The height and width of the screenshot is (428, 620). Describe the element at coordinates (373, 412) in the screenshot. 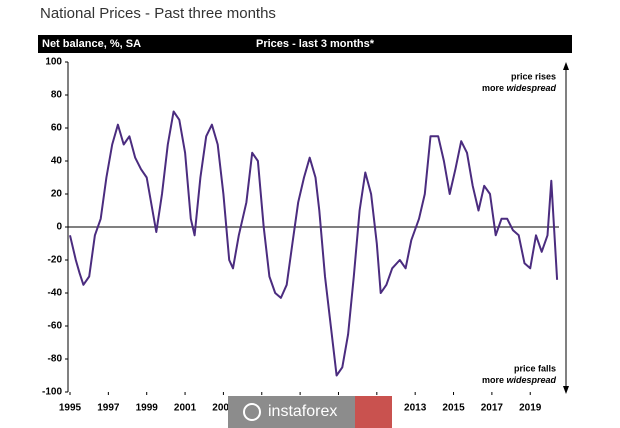

I see `watermark-accent` at that location.